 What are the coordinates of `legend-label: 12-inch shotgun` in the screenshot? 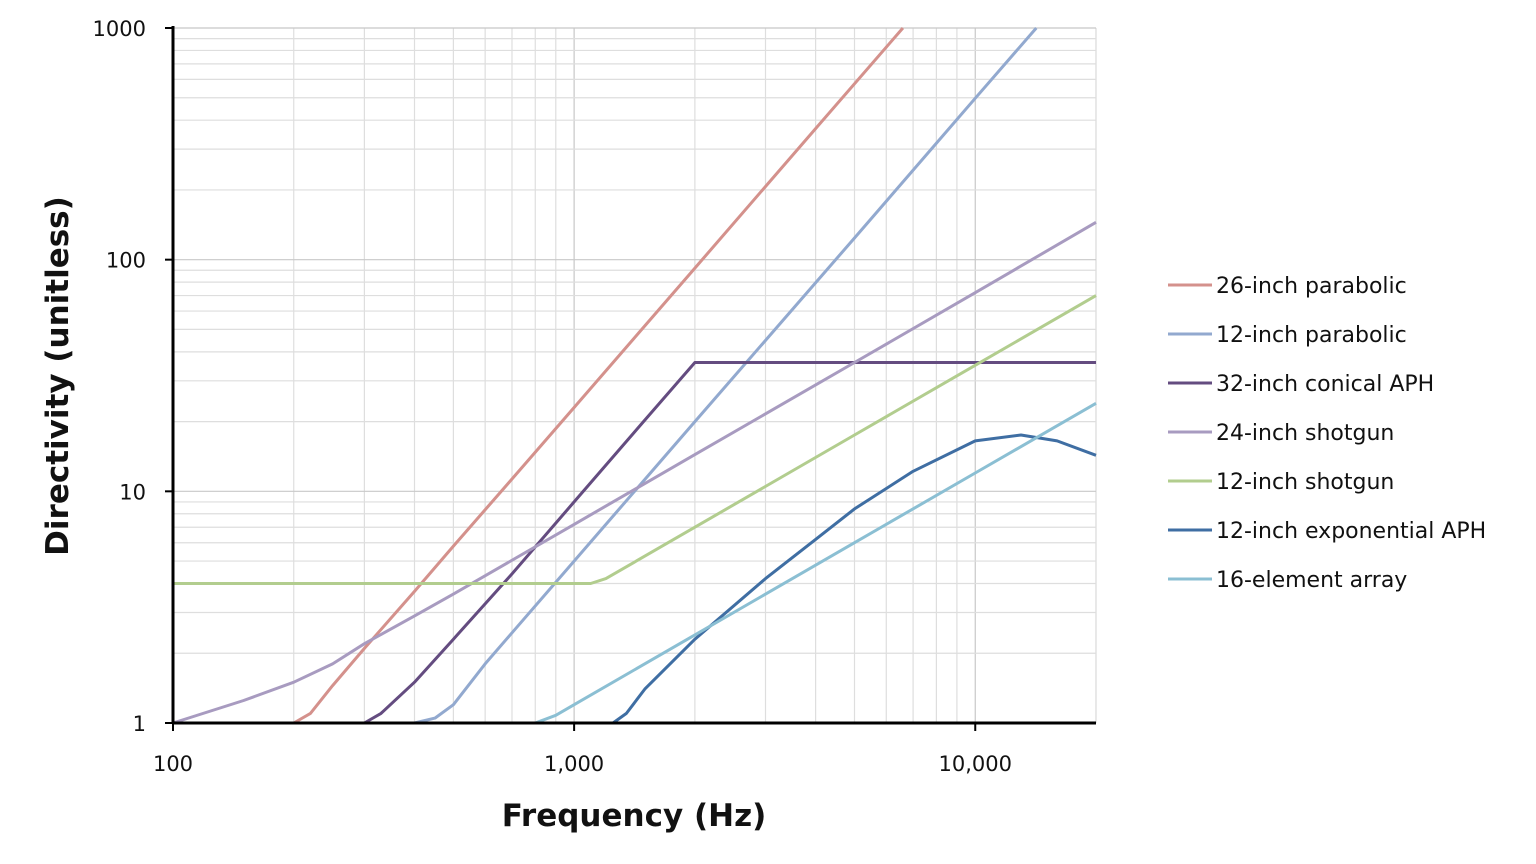 It's located at (1305, 482).